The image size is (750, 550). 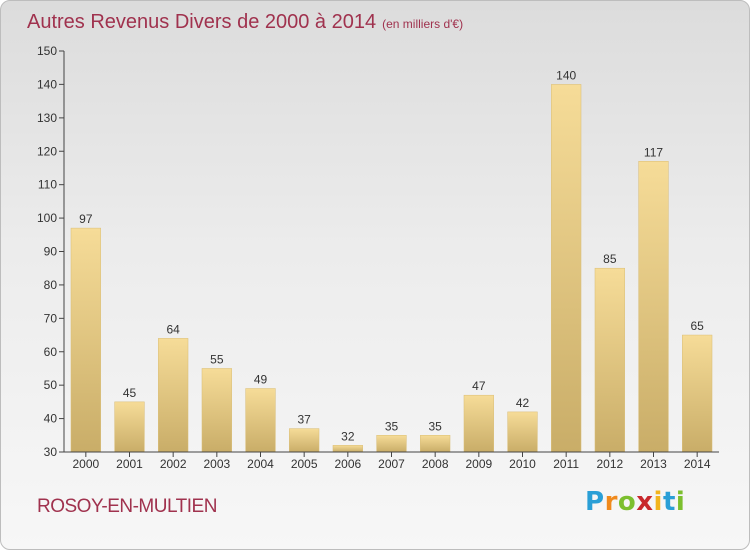 What do you see at coordinates (216, 464) in the screenshot?
I see `x-tick-label: 2003` at bounding box center [216, 464].